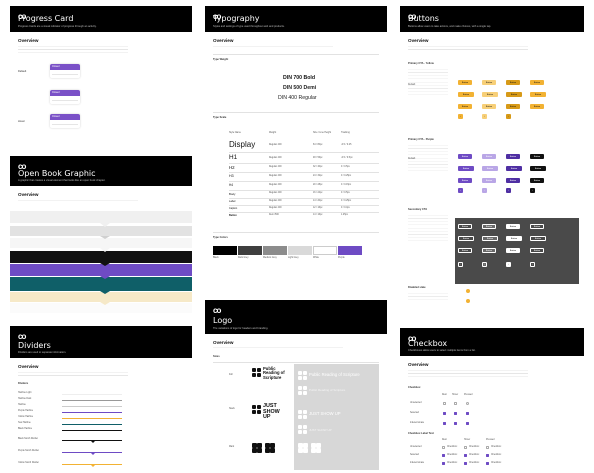 The width and height of the screenshot is (594, 473). I want to click on disabled-heading: Disabled state, so click(417, 287).